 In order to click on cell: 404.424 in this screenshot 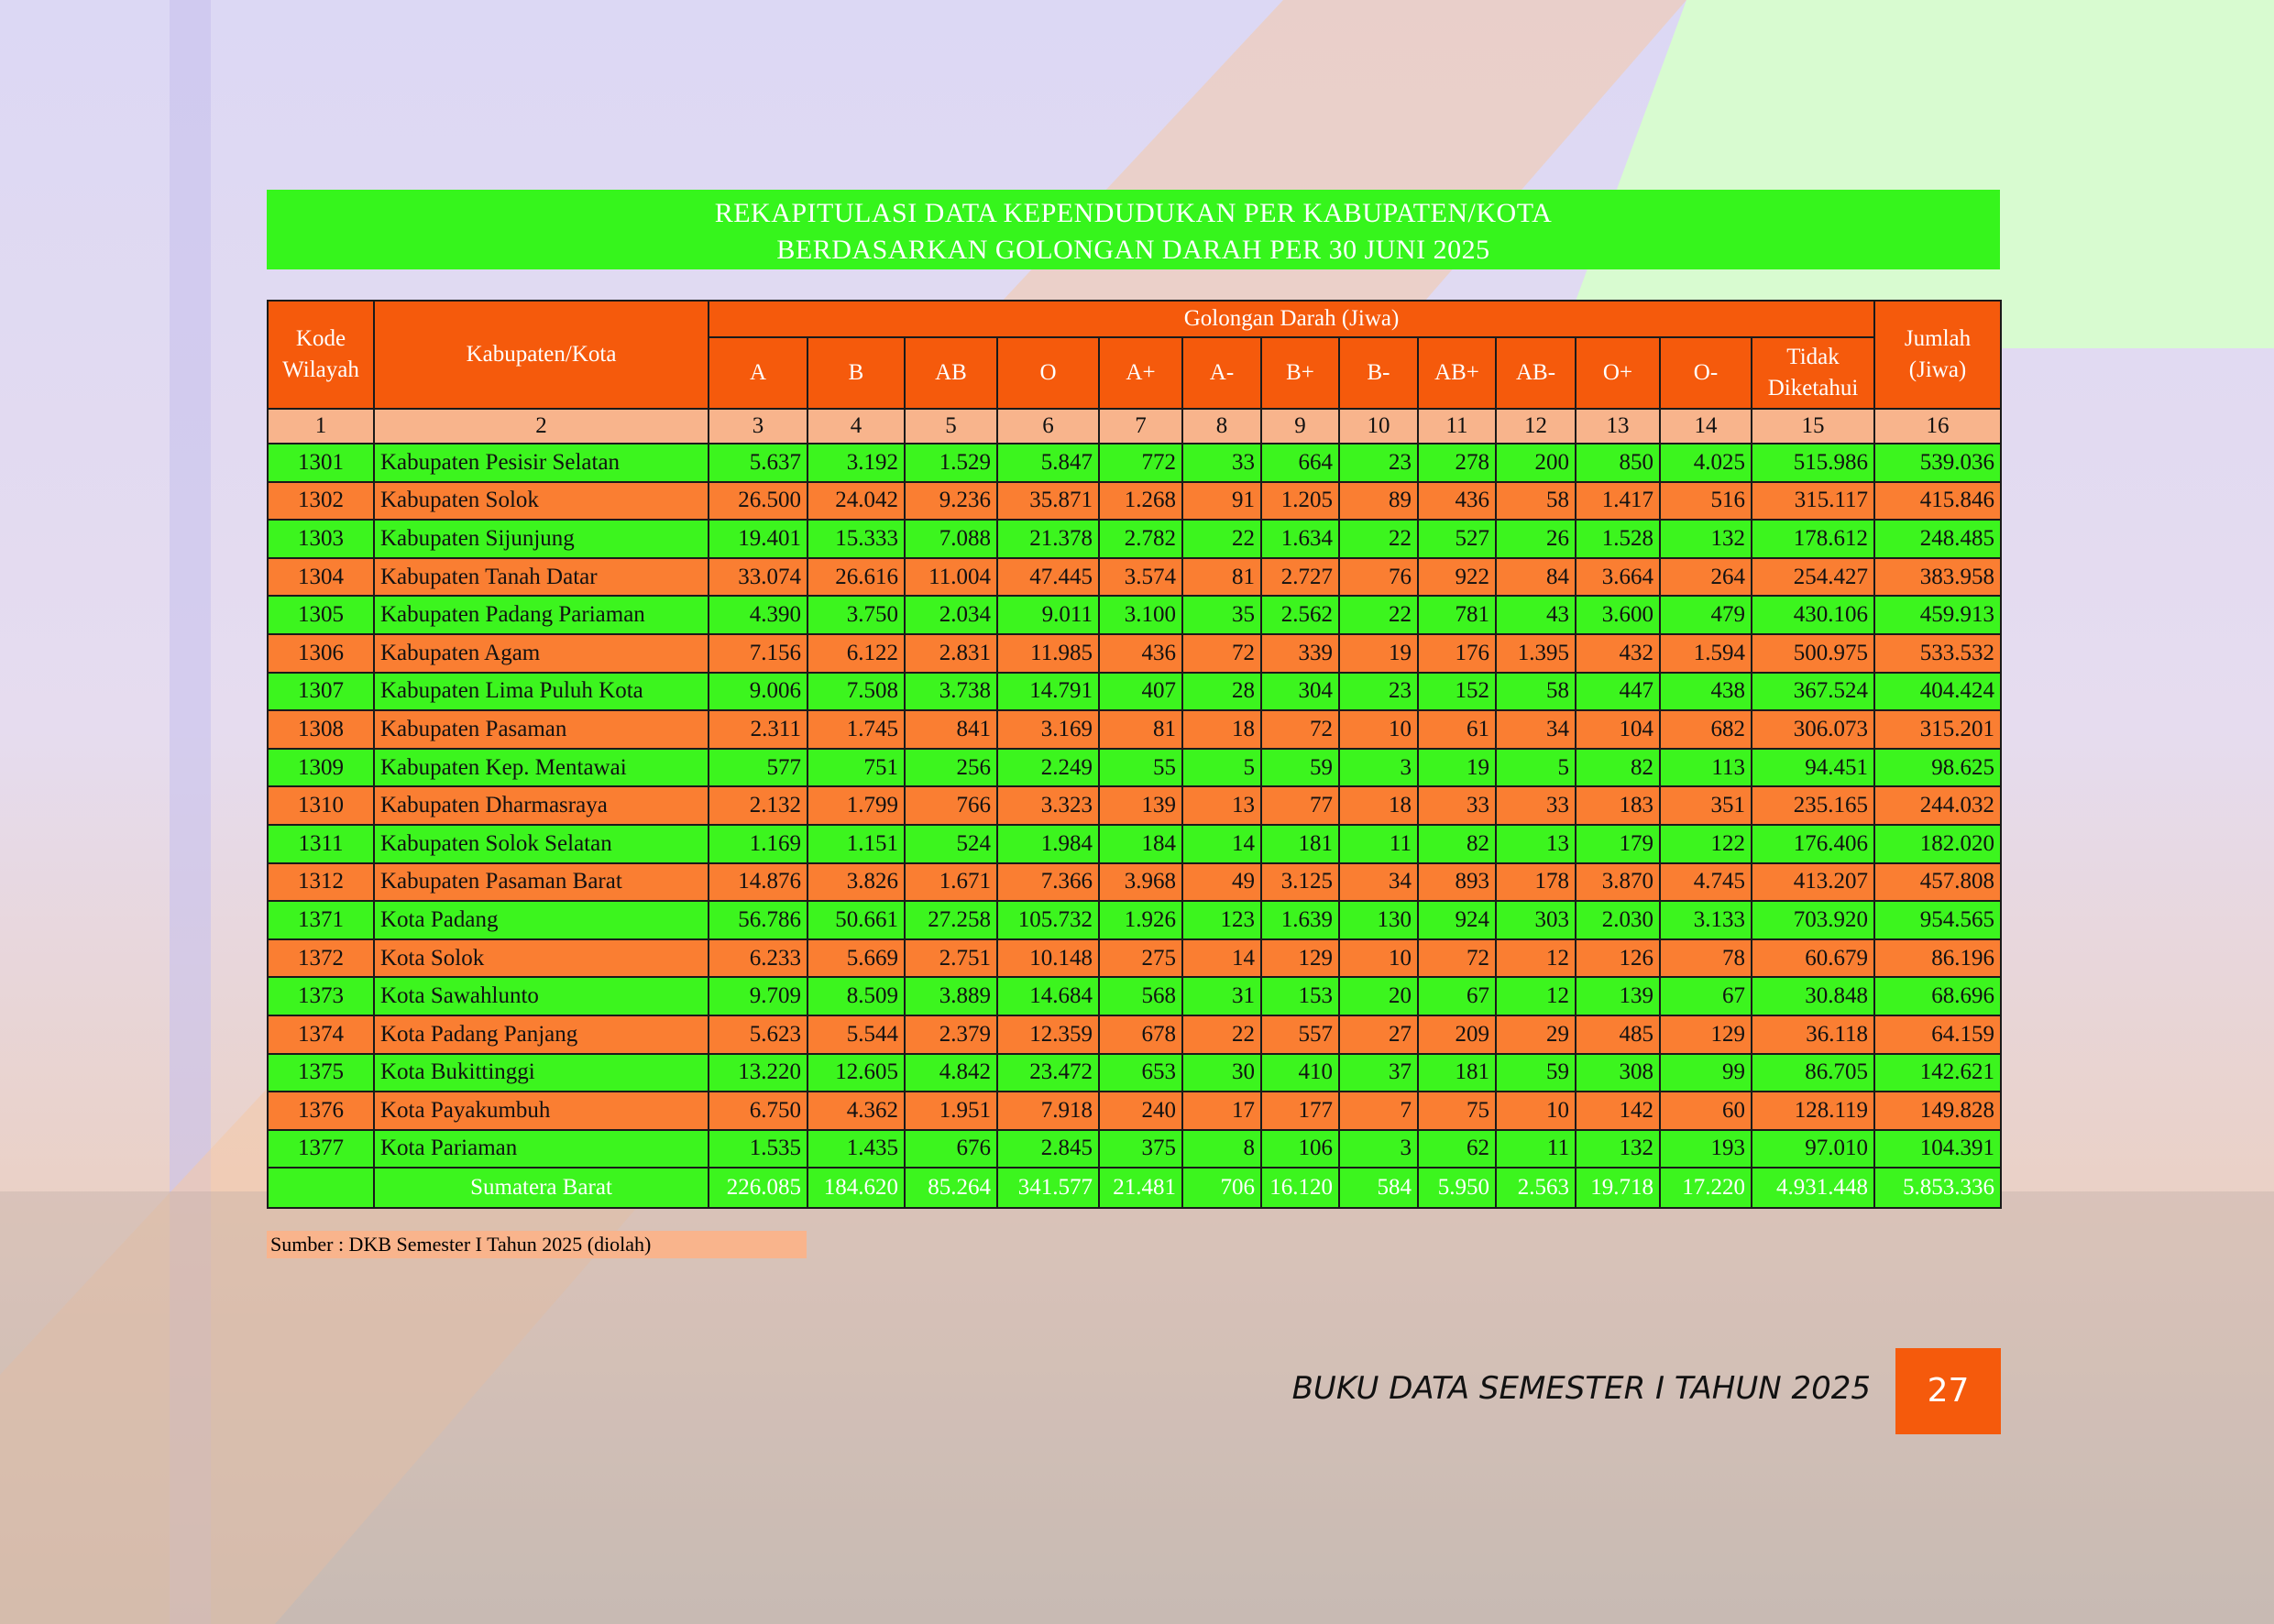, I will do `click(1938, 691)`.